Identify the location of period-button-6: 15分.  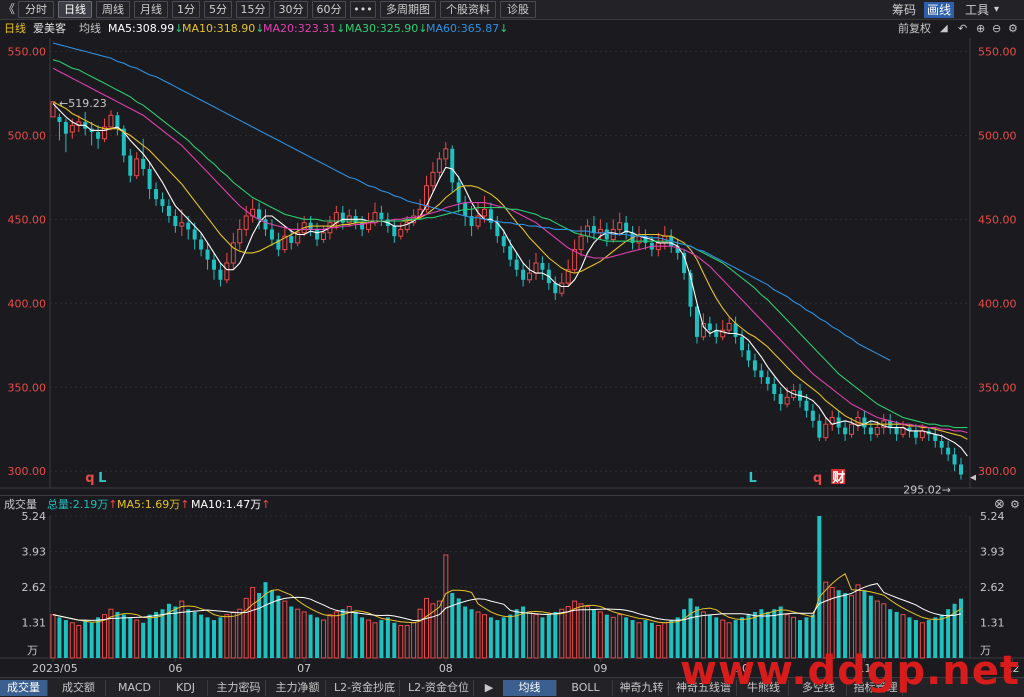
(253, 9).